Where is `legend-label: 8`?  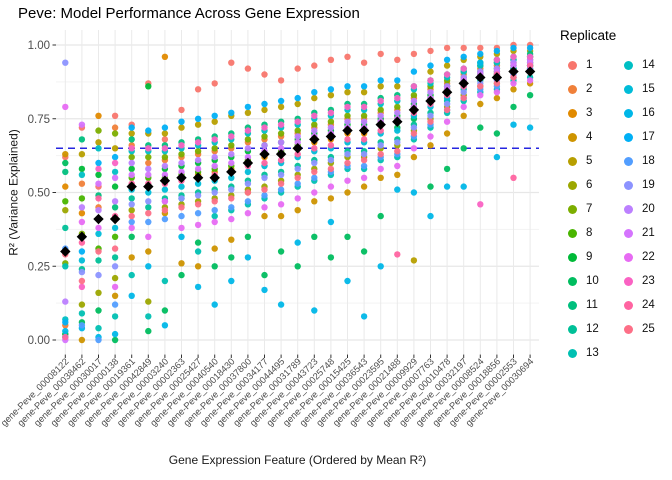
legend-label: 8 is located at coordinates (589, 233).